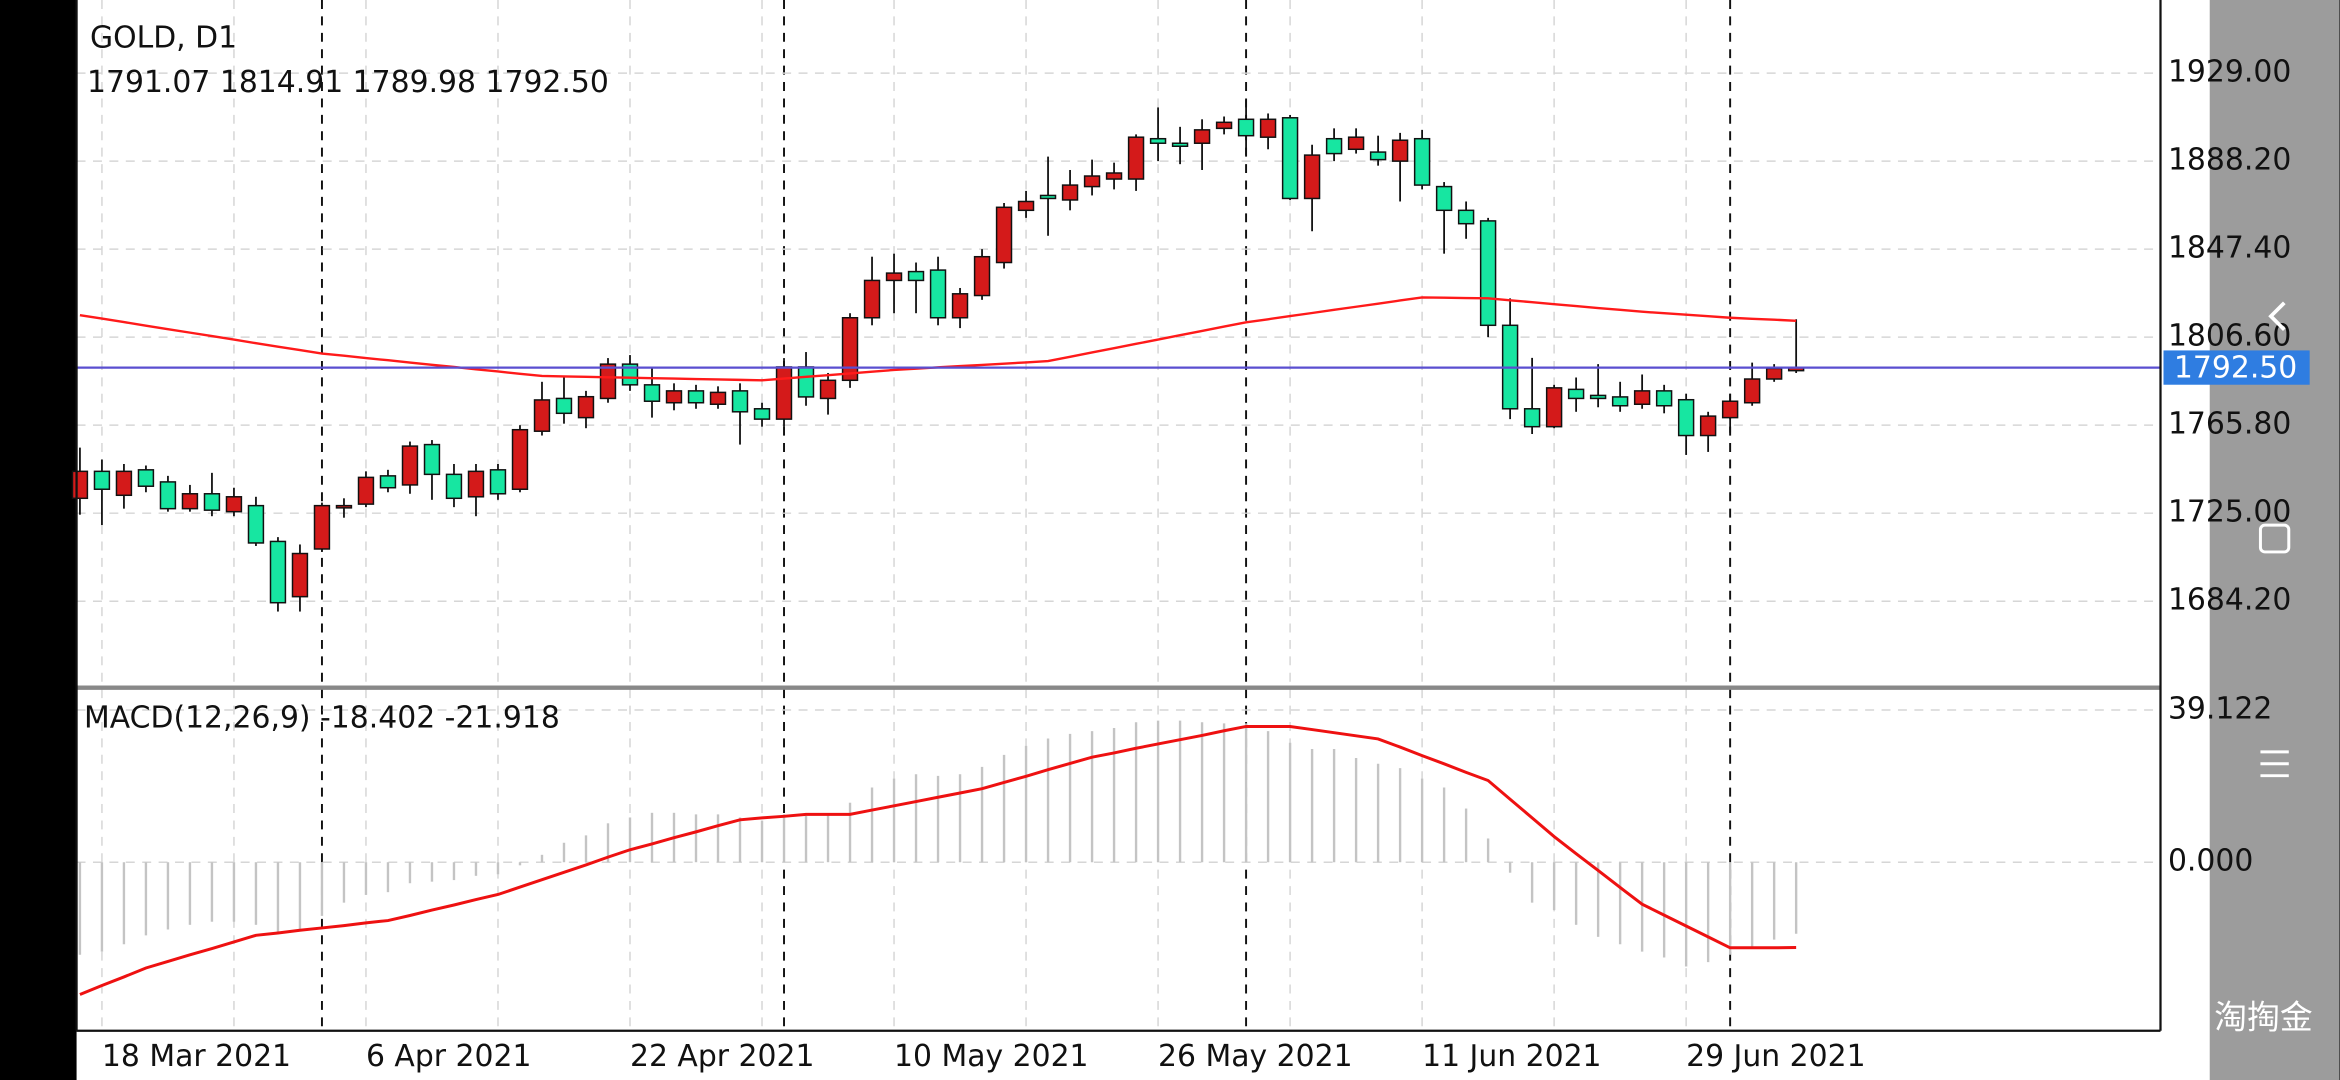 The width and height of the screenshot is (2340, 1080). What do you see at coordinates (1775, 1056) in the screenshot?
I see `x-tick-label: 29 Jun 2021` at bounding box center [1775, 1056].